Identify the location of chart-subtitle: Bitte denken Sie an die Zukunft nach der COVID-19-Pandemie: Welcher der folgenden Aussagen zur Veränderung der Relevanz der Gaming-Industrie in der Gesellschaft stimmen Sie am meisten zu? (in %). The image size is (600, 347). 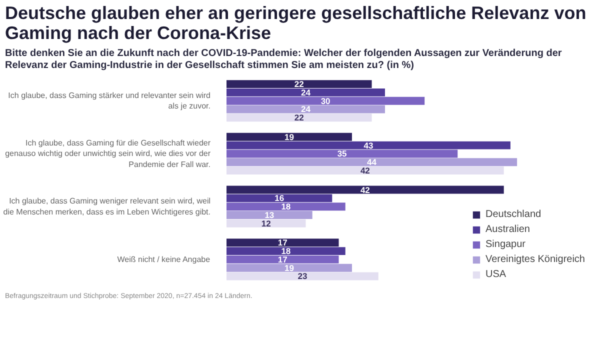
(284, 60).